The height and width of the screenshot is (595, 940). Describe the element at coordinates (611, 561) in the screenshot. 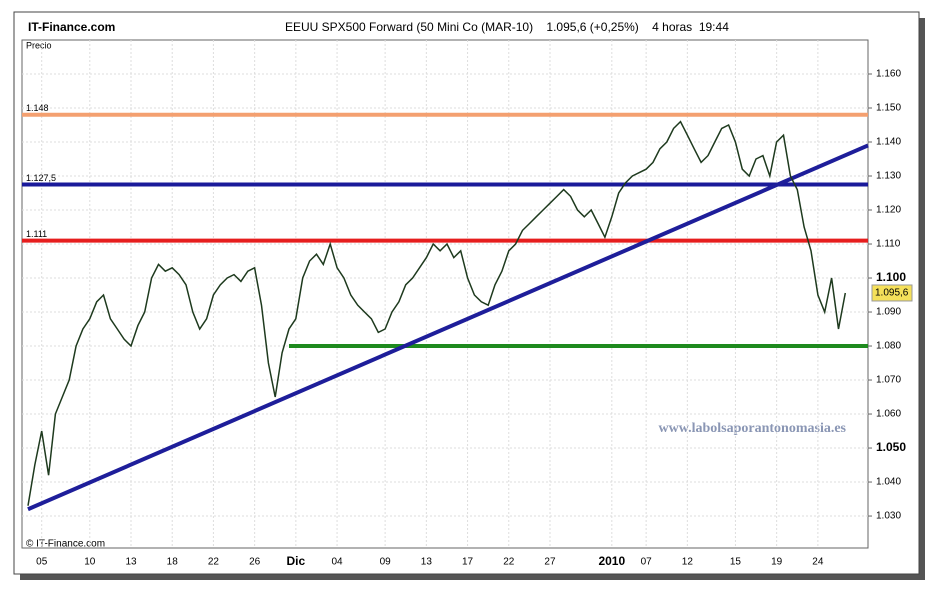

I see `x-tick-label: 2010` at that location.